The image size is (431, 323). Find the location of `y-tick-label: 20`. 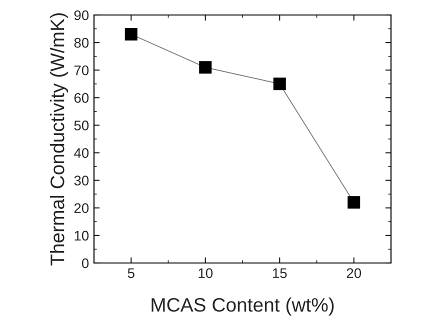

y-tick-label: 20 is located at coordinates (81, 208).